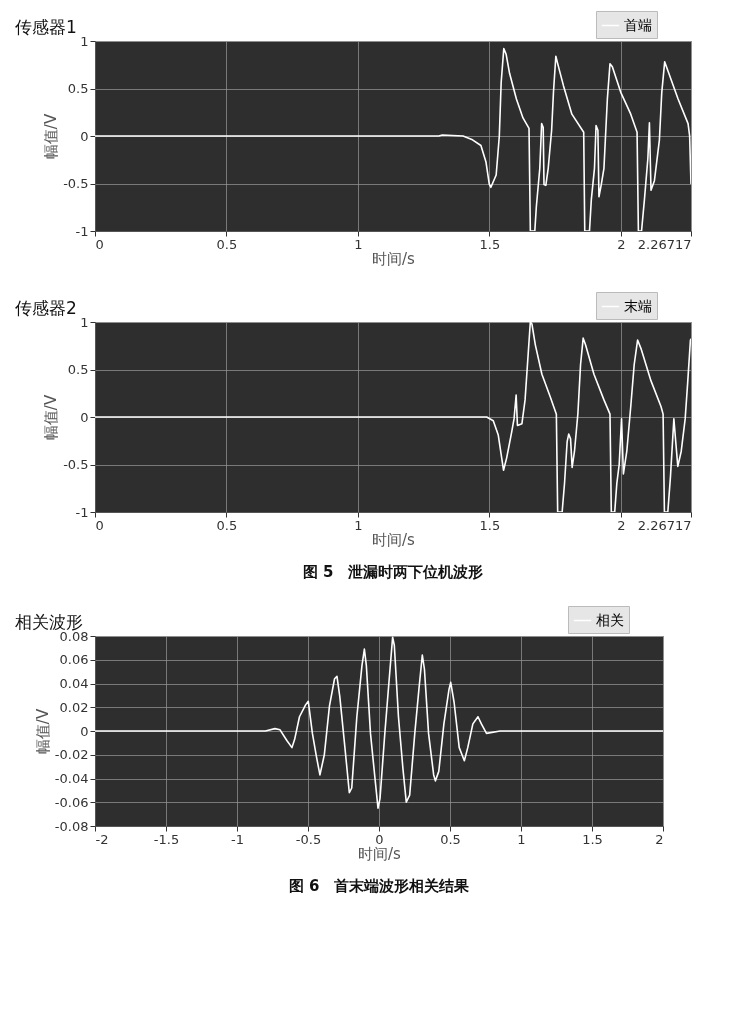 The height and width of the screenshot is (1014, 744). Describe the element at coordinates (638, 305) in the screenshot. I see `legend-label: 末端` at that location.